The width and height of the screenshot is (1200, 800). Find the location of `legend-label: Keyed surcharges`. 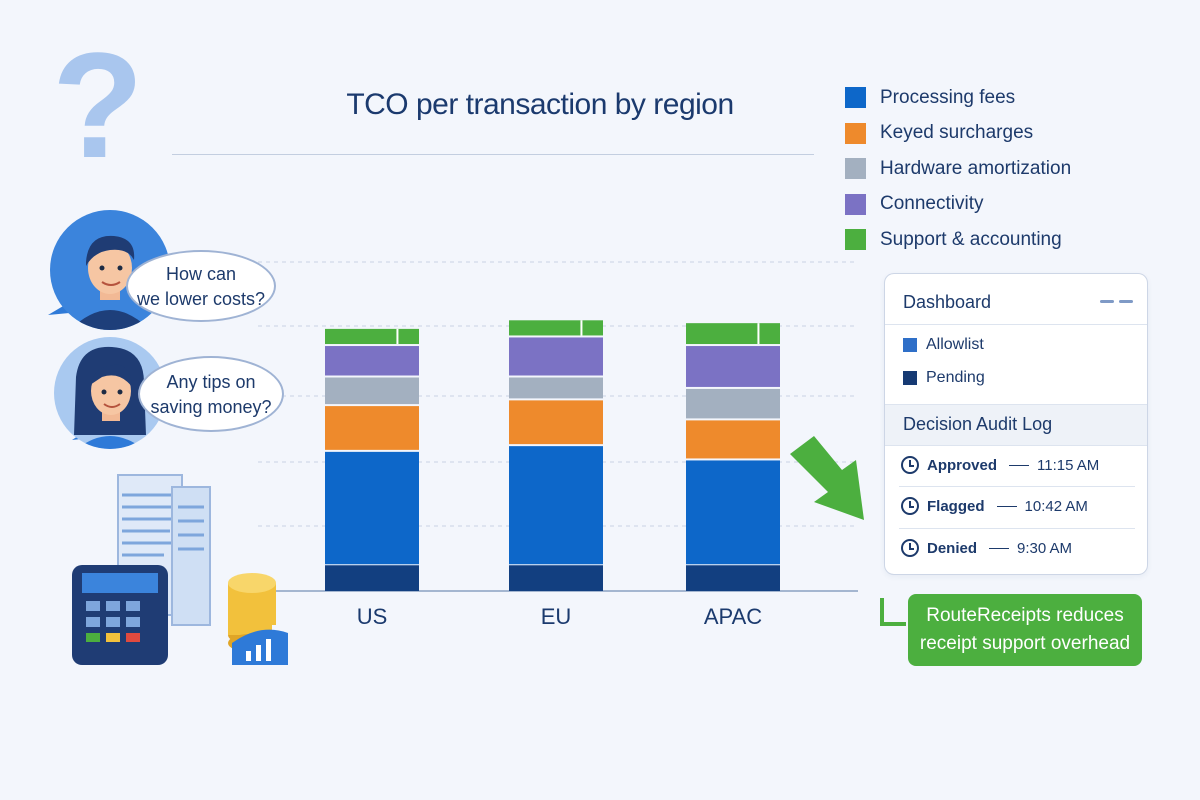

legend-label: Keyed surcharges is located at coordinates (957, 133).